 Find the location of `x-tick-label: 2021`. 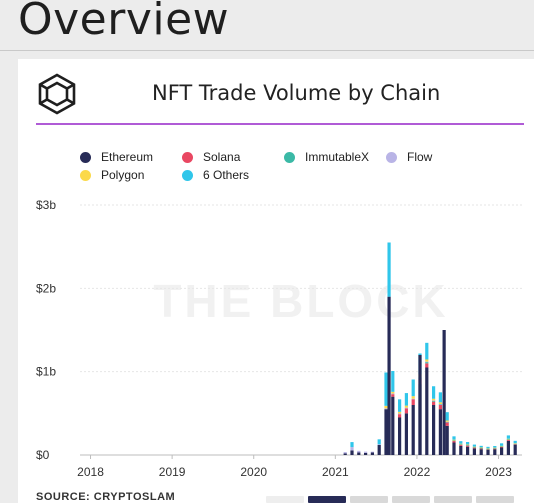

x-tick-label: 2021 is located at coordinates (335, 472).